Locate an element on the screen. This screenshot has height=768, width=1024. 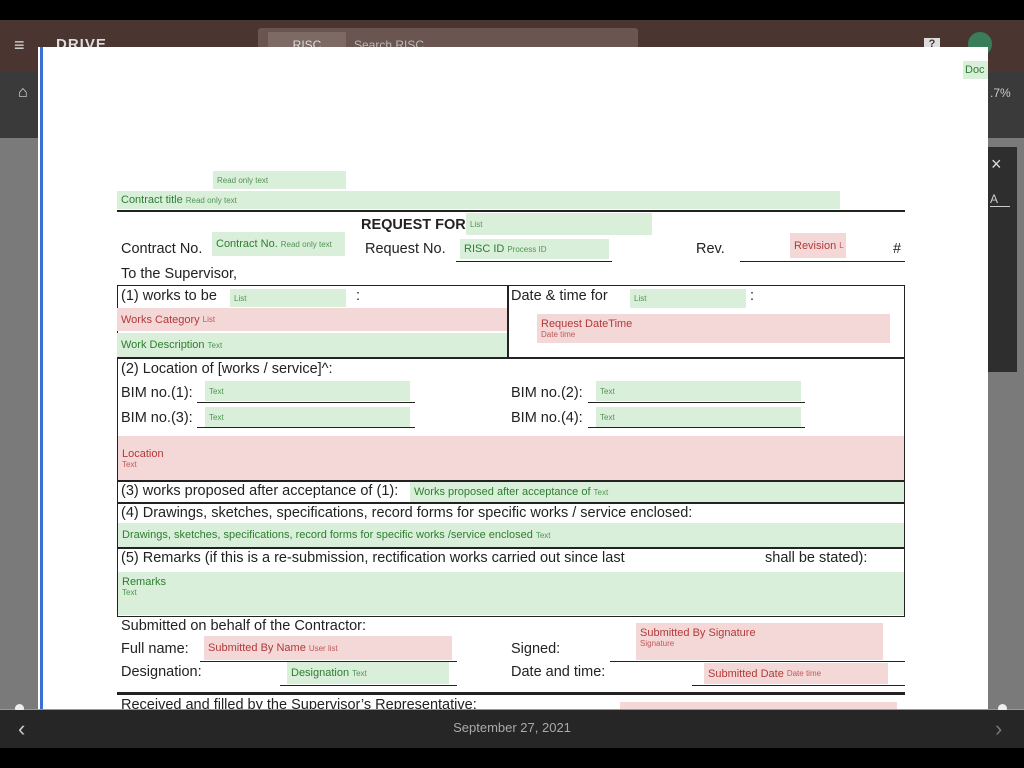
field-label: Request DateTime is located at coordinates (587, 324).